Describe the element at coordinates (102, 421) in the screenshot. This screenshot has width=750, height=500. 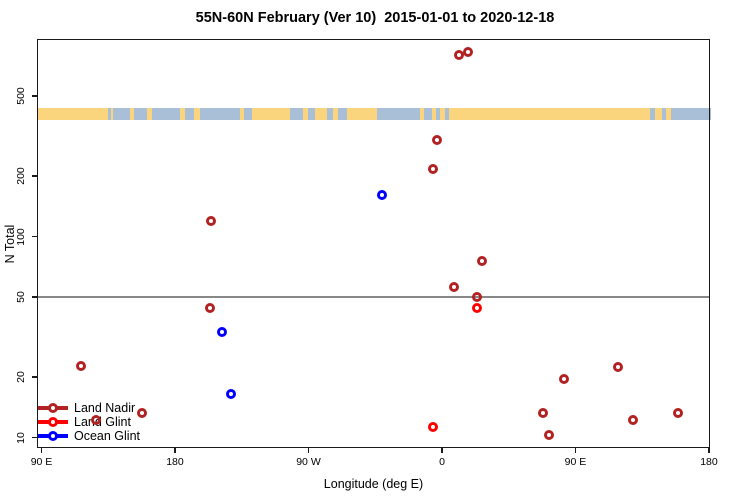
I see `legend-label-land-glint: Land Glint` at that location.